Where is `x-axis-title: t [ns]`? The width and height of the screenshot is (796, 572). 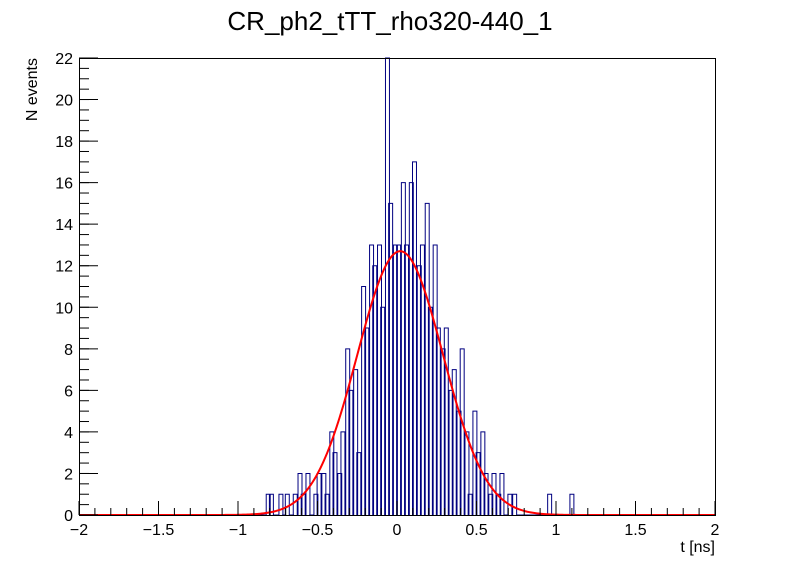
x-axis-title: t [ns] is located at coordinates (697, 547).